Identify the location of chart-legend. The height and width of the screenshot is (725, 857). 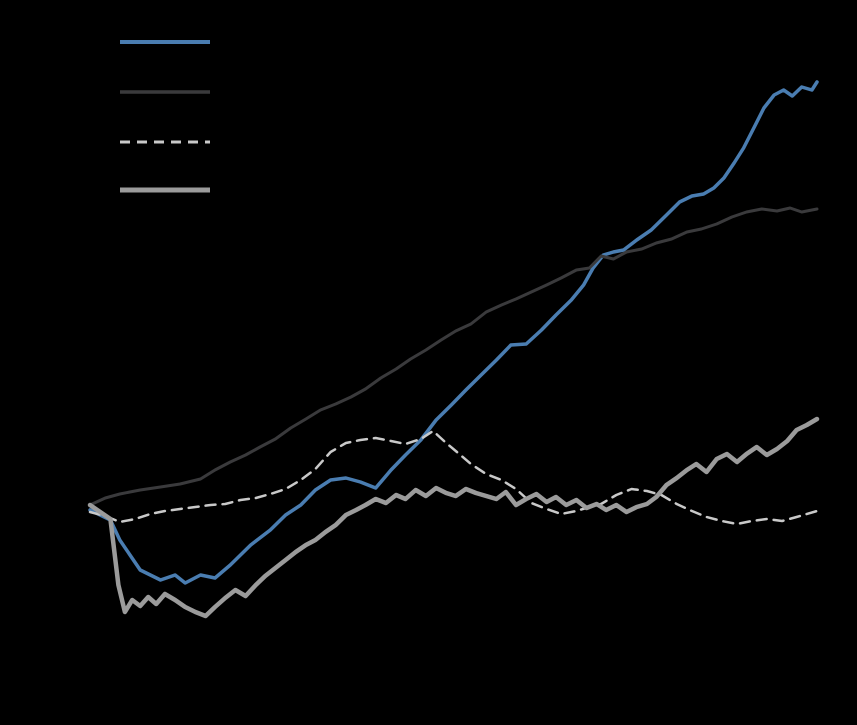
(165, 116).